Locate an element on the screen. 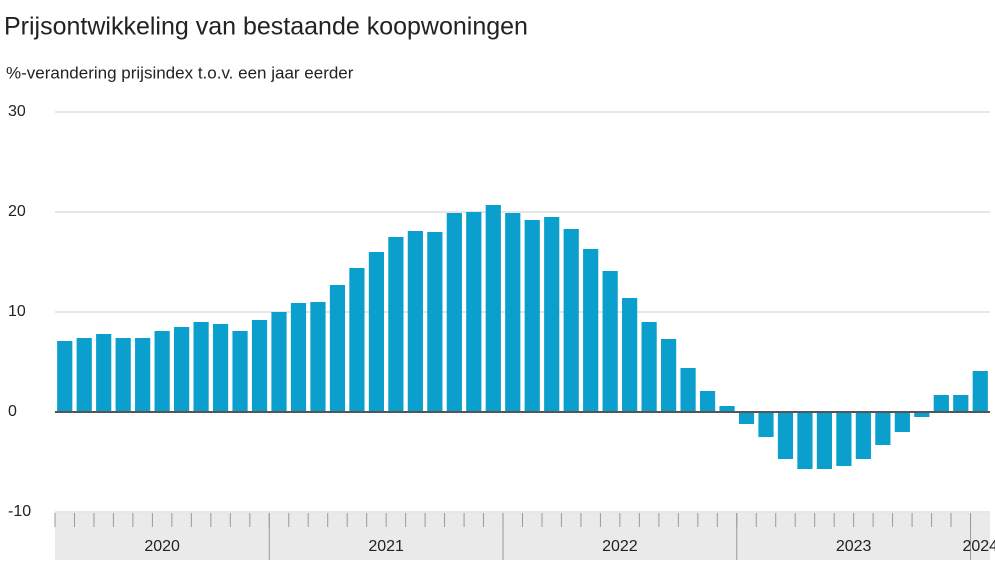 This screenshot has width=995, height=565. y-tick-label: 20 is located at coordinates (17, 211).